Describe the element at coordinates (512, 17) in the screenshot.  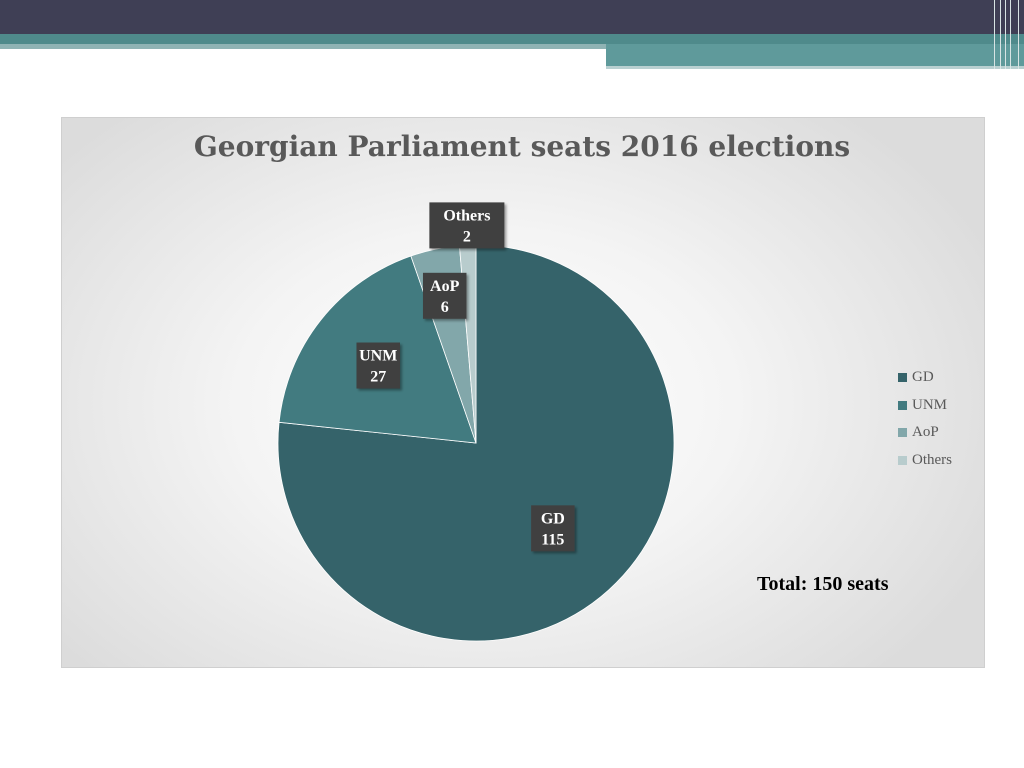
I see `top-dark-bar` at that location.